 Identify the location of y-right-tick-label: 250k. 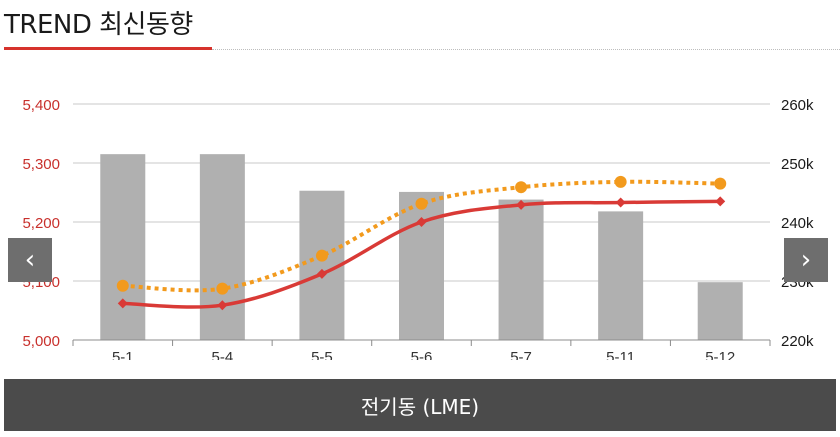
(797, 164).